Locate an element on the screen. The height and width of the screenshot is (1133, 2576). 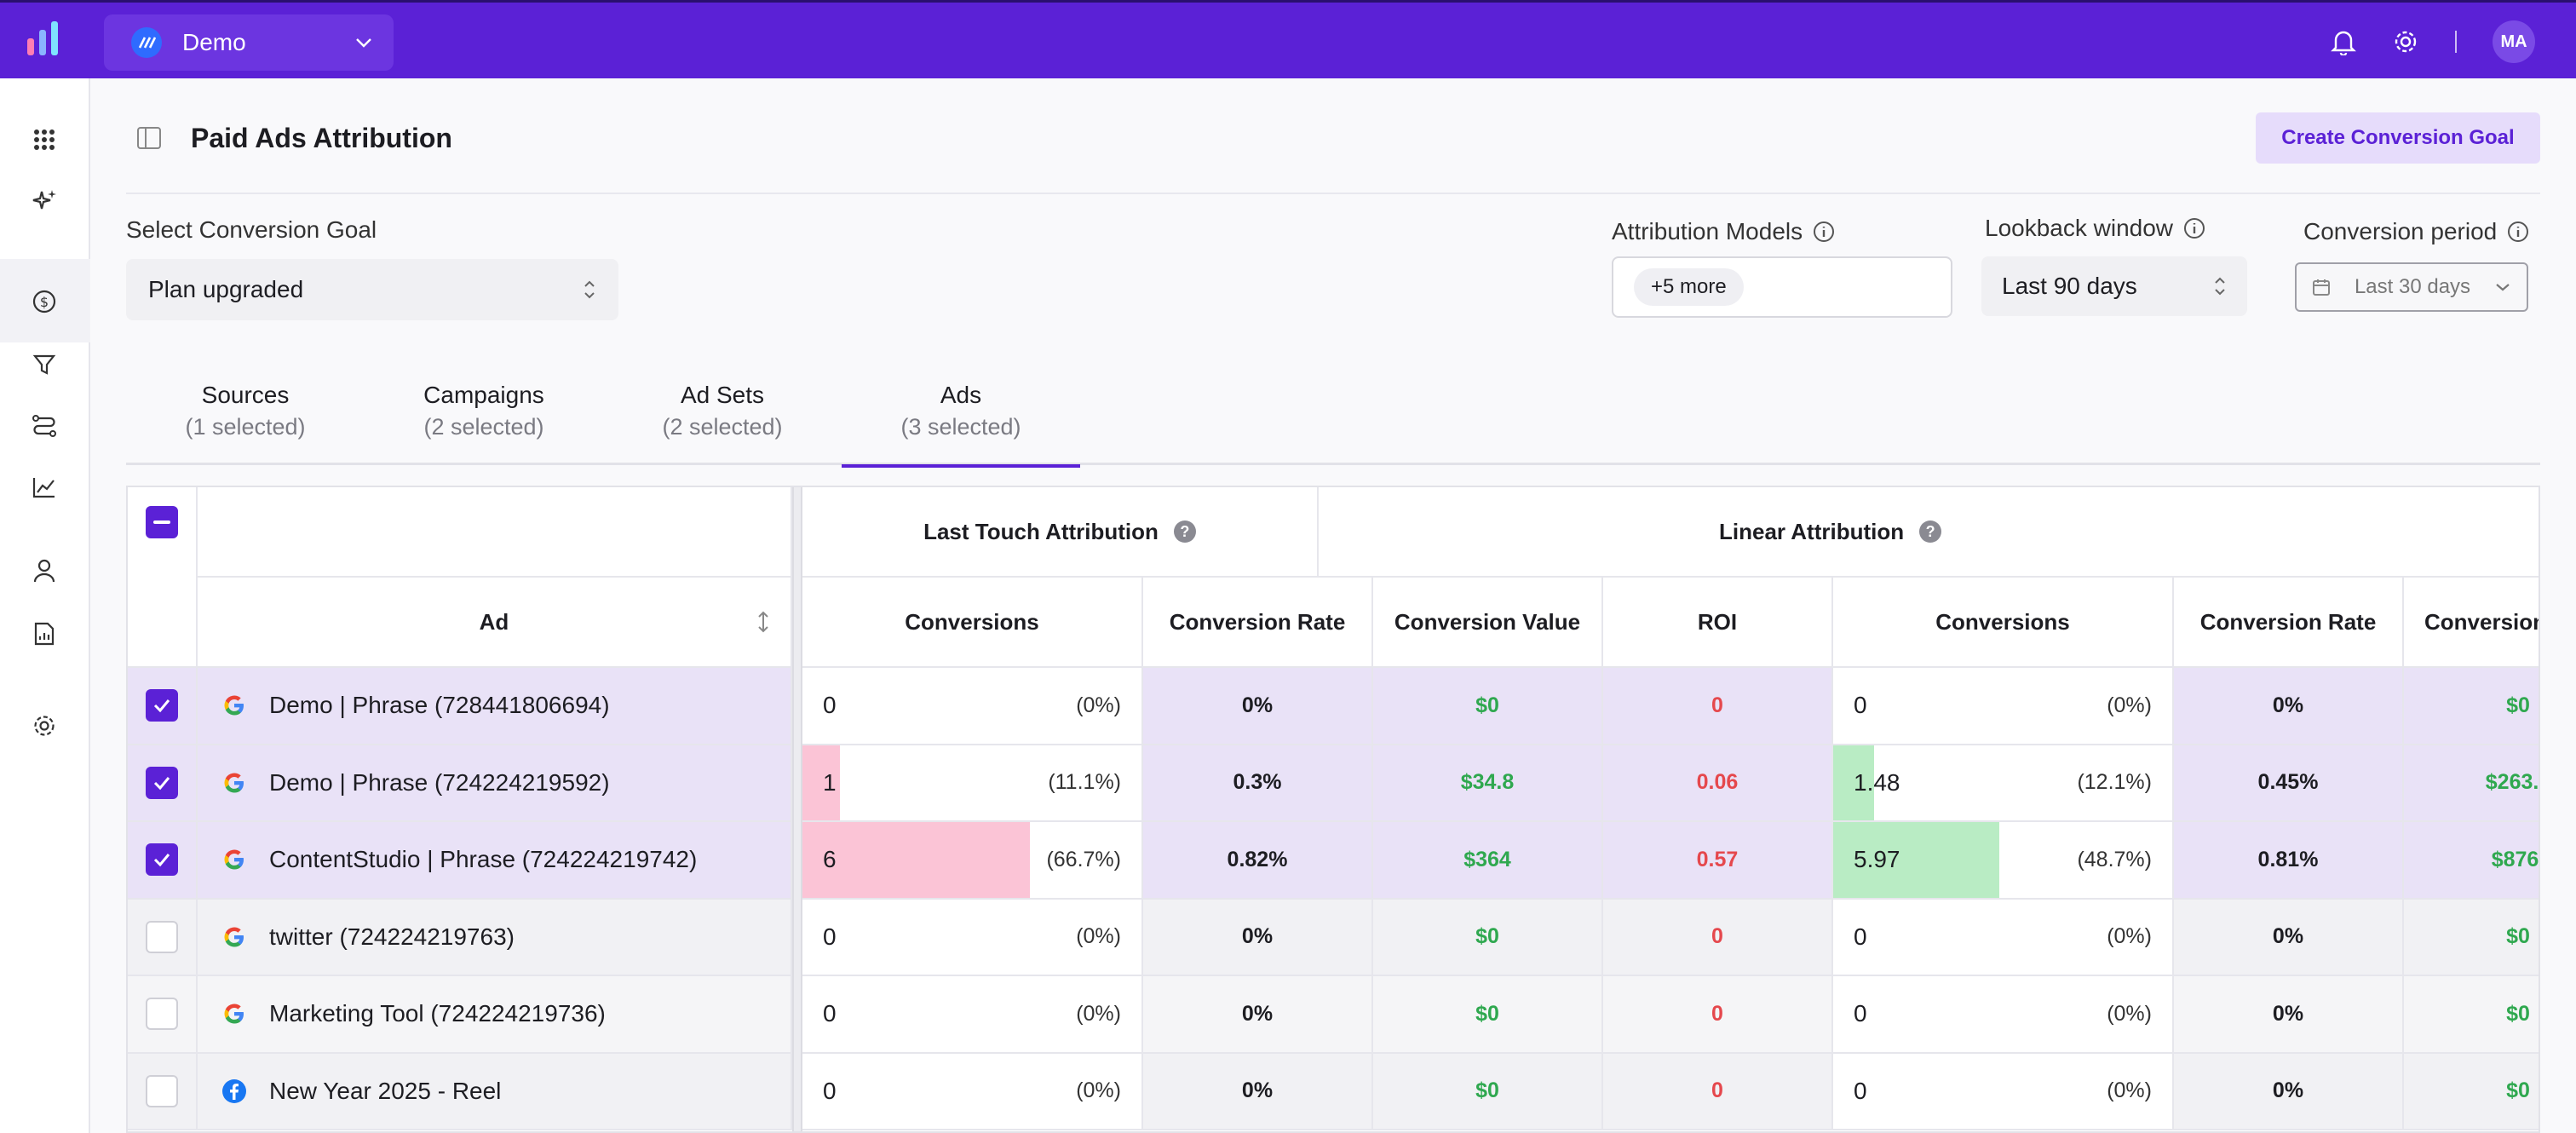
lt-conversions-cell: 0 (0%) is located at coordinates (972, 706).